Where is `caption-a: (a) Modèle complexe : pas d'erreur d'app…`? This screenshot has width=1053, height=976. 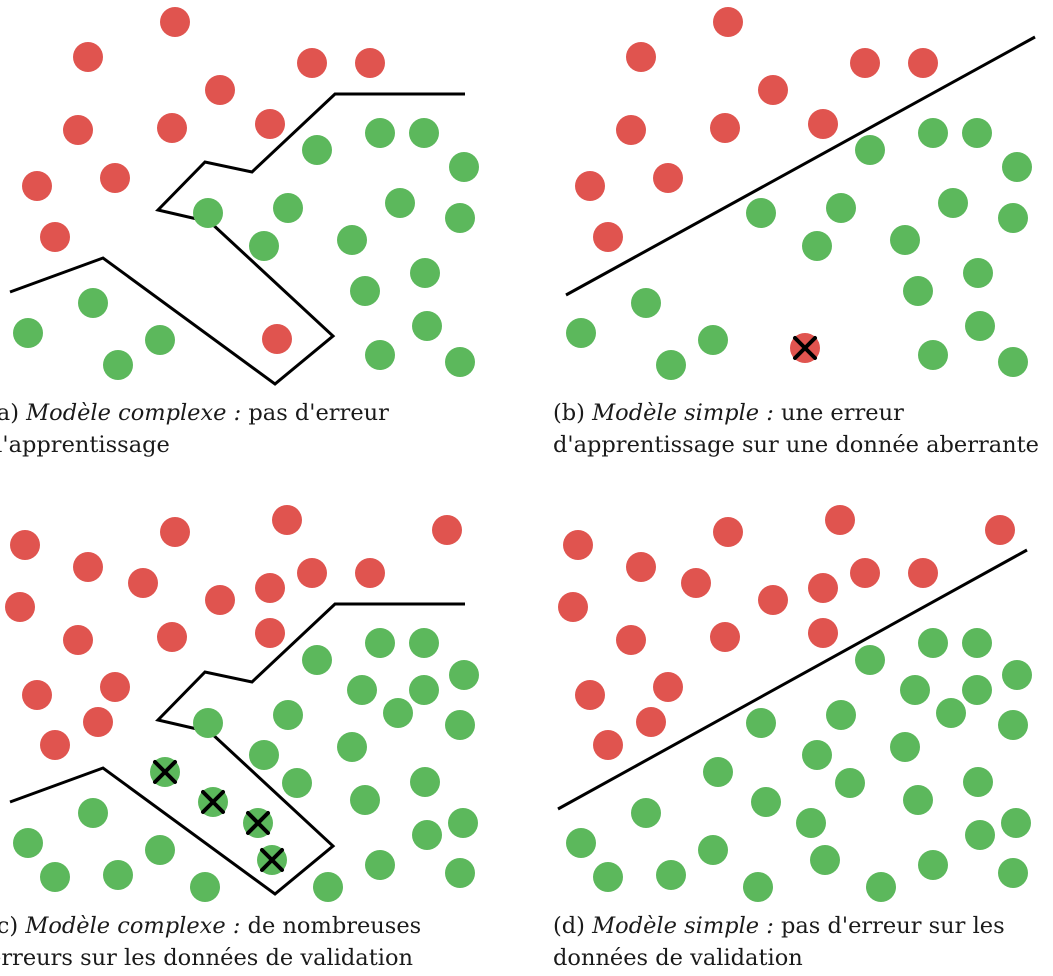 caption-a: (a) Modèle complexe : pas d'erreur d'app… is located at coordinates (249, 429).